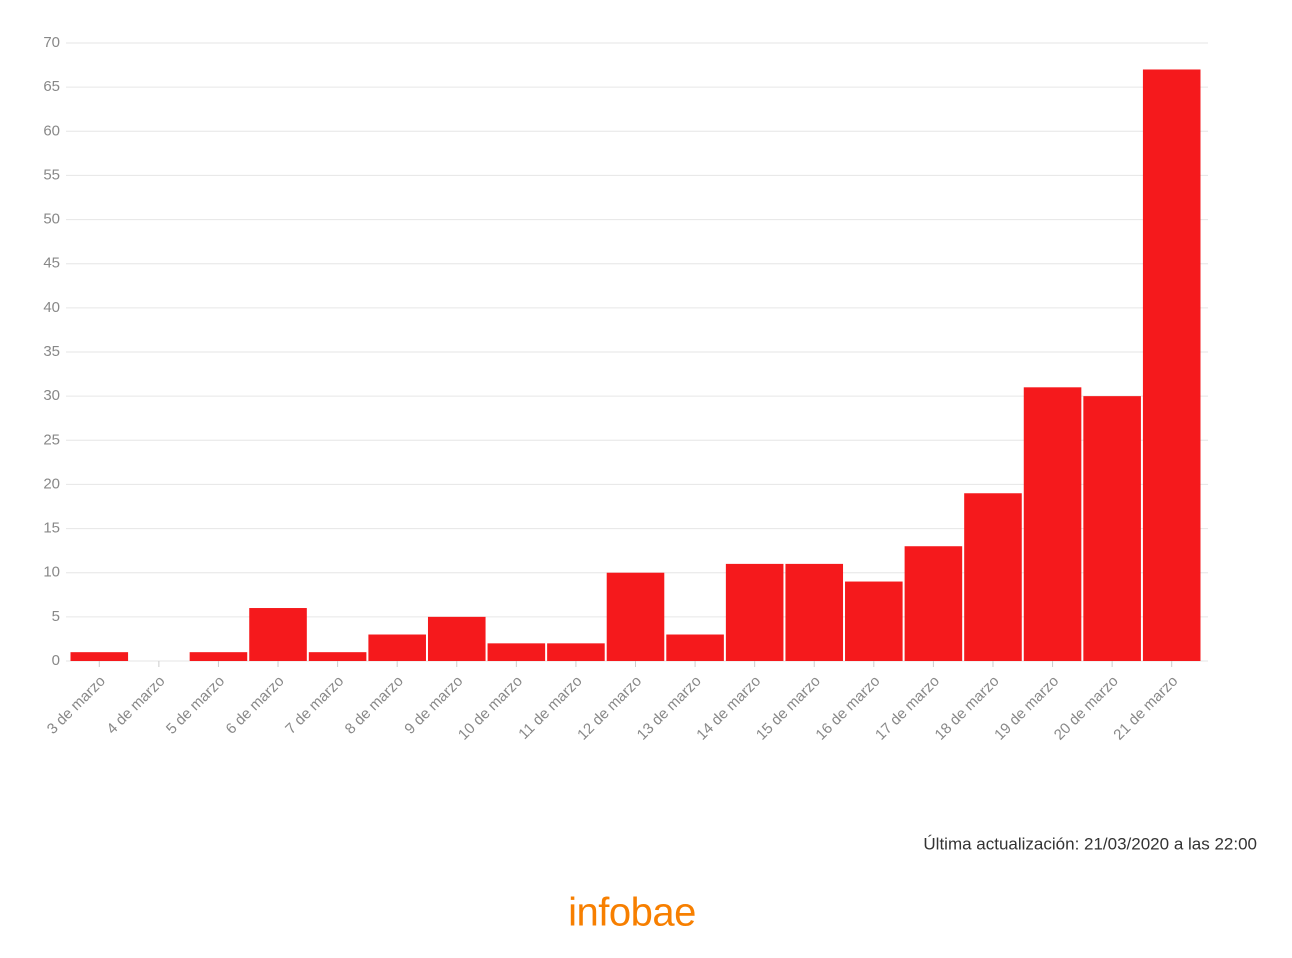 The image size is (1292, 958). I want to click on y-tick-label: 30, so click(51, 395).